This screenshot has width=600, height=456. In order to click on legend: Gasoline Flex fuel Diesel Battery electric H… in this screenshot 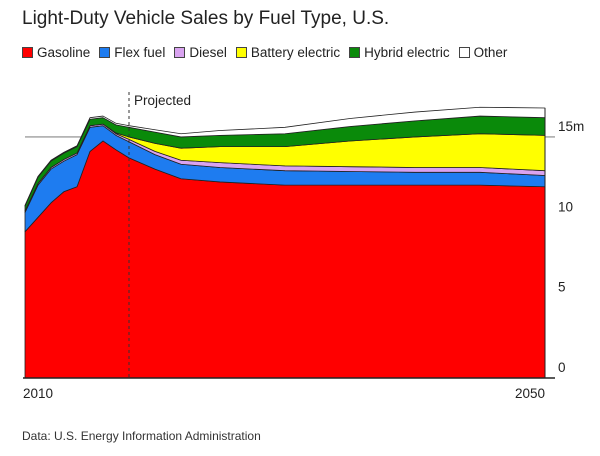, I will do `click(264, 52)`.